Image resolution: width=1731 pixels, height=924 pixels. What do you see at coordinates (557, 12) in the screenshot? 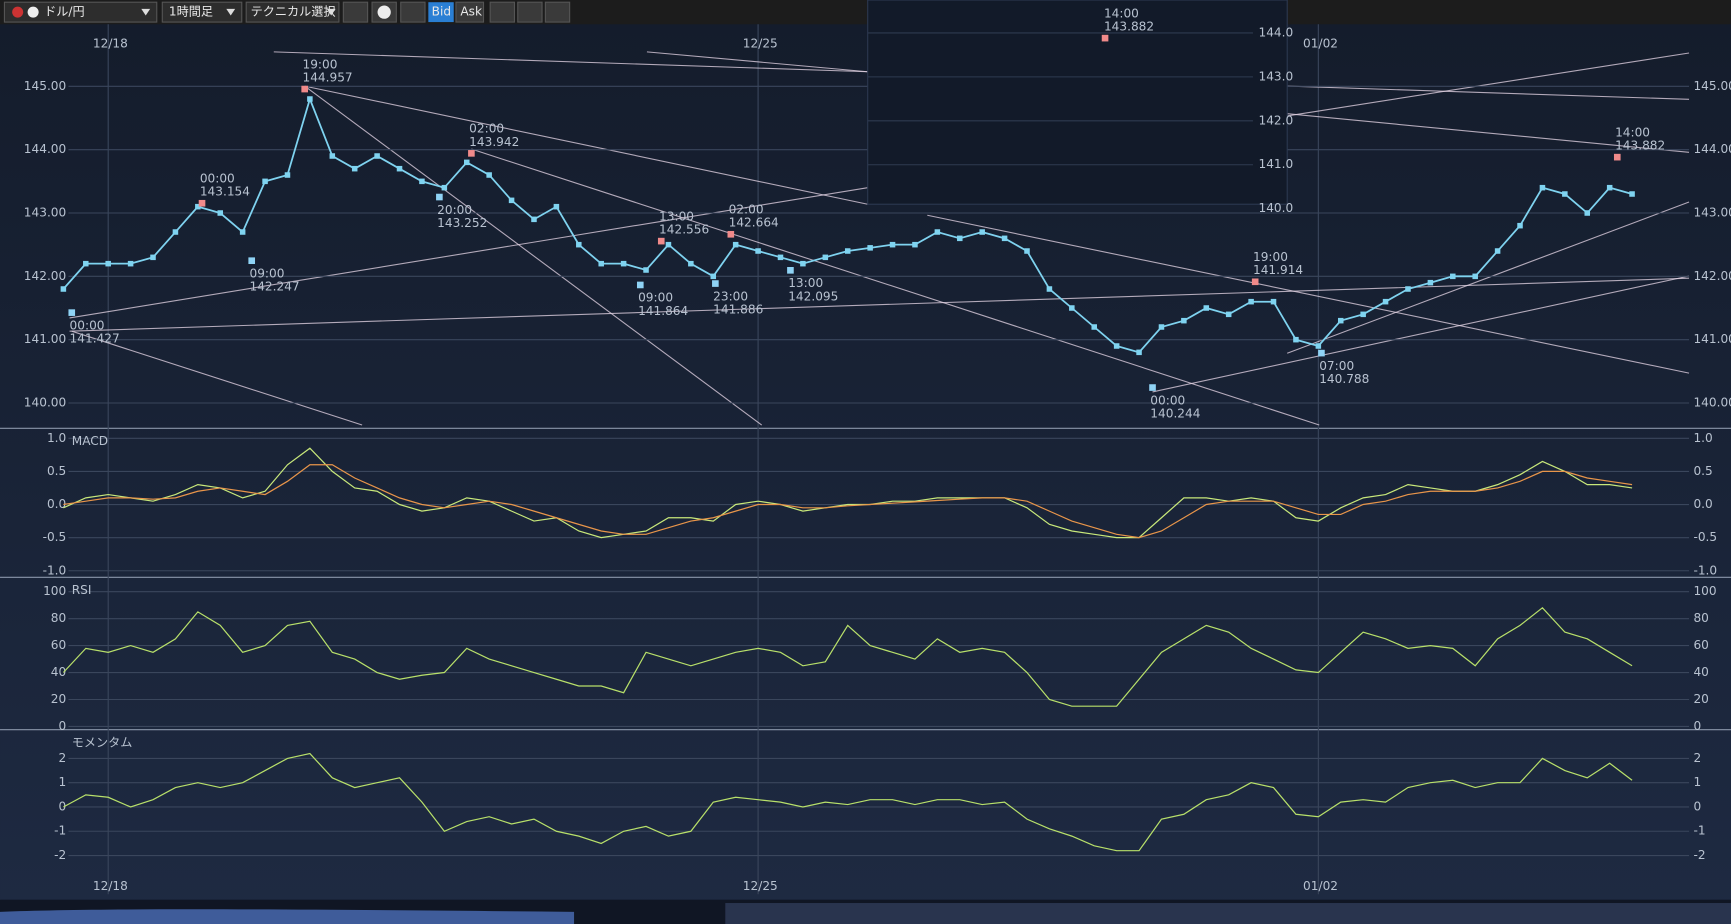
I see `zoom-in-button` at bounding box center [557, 12].